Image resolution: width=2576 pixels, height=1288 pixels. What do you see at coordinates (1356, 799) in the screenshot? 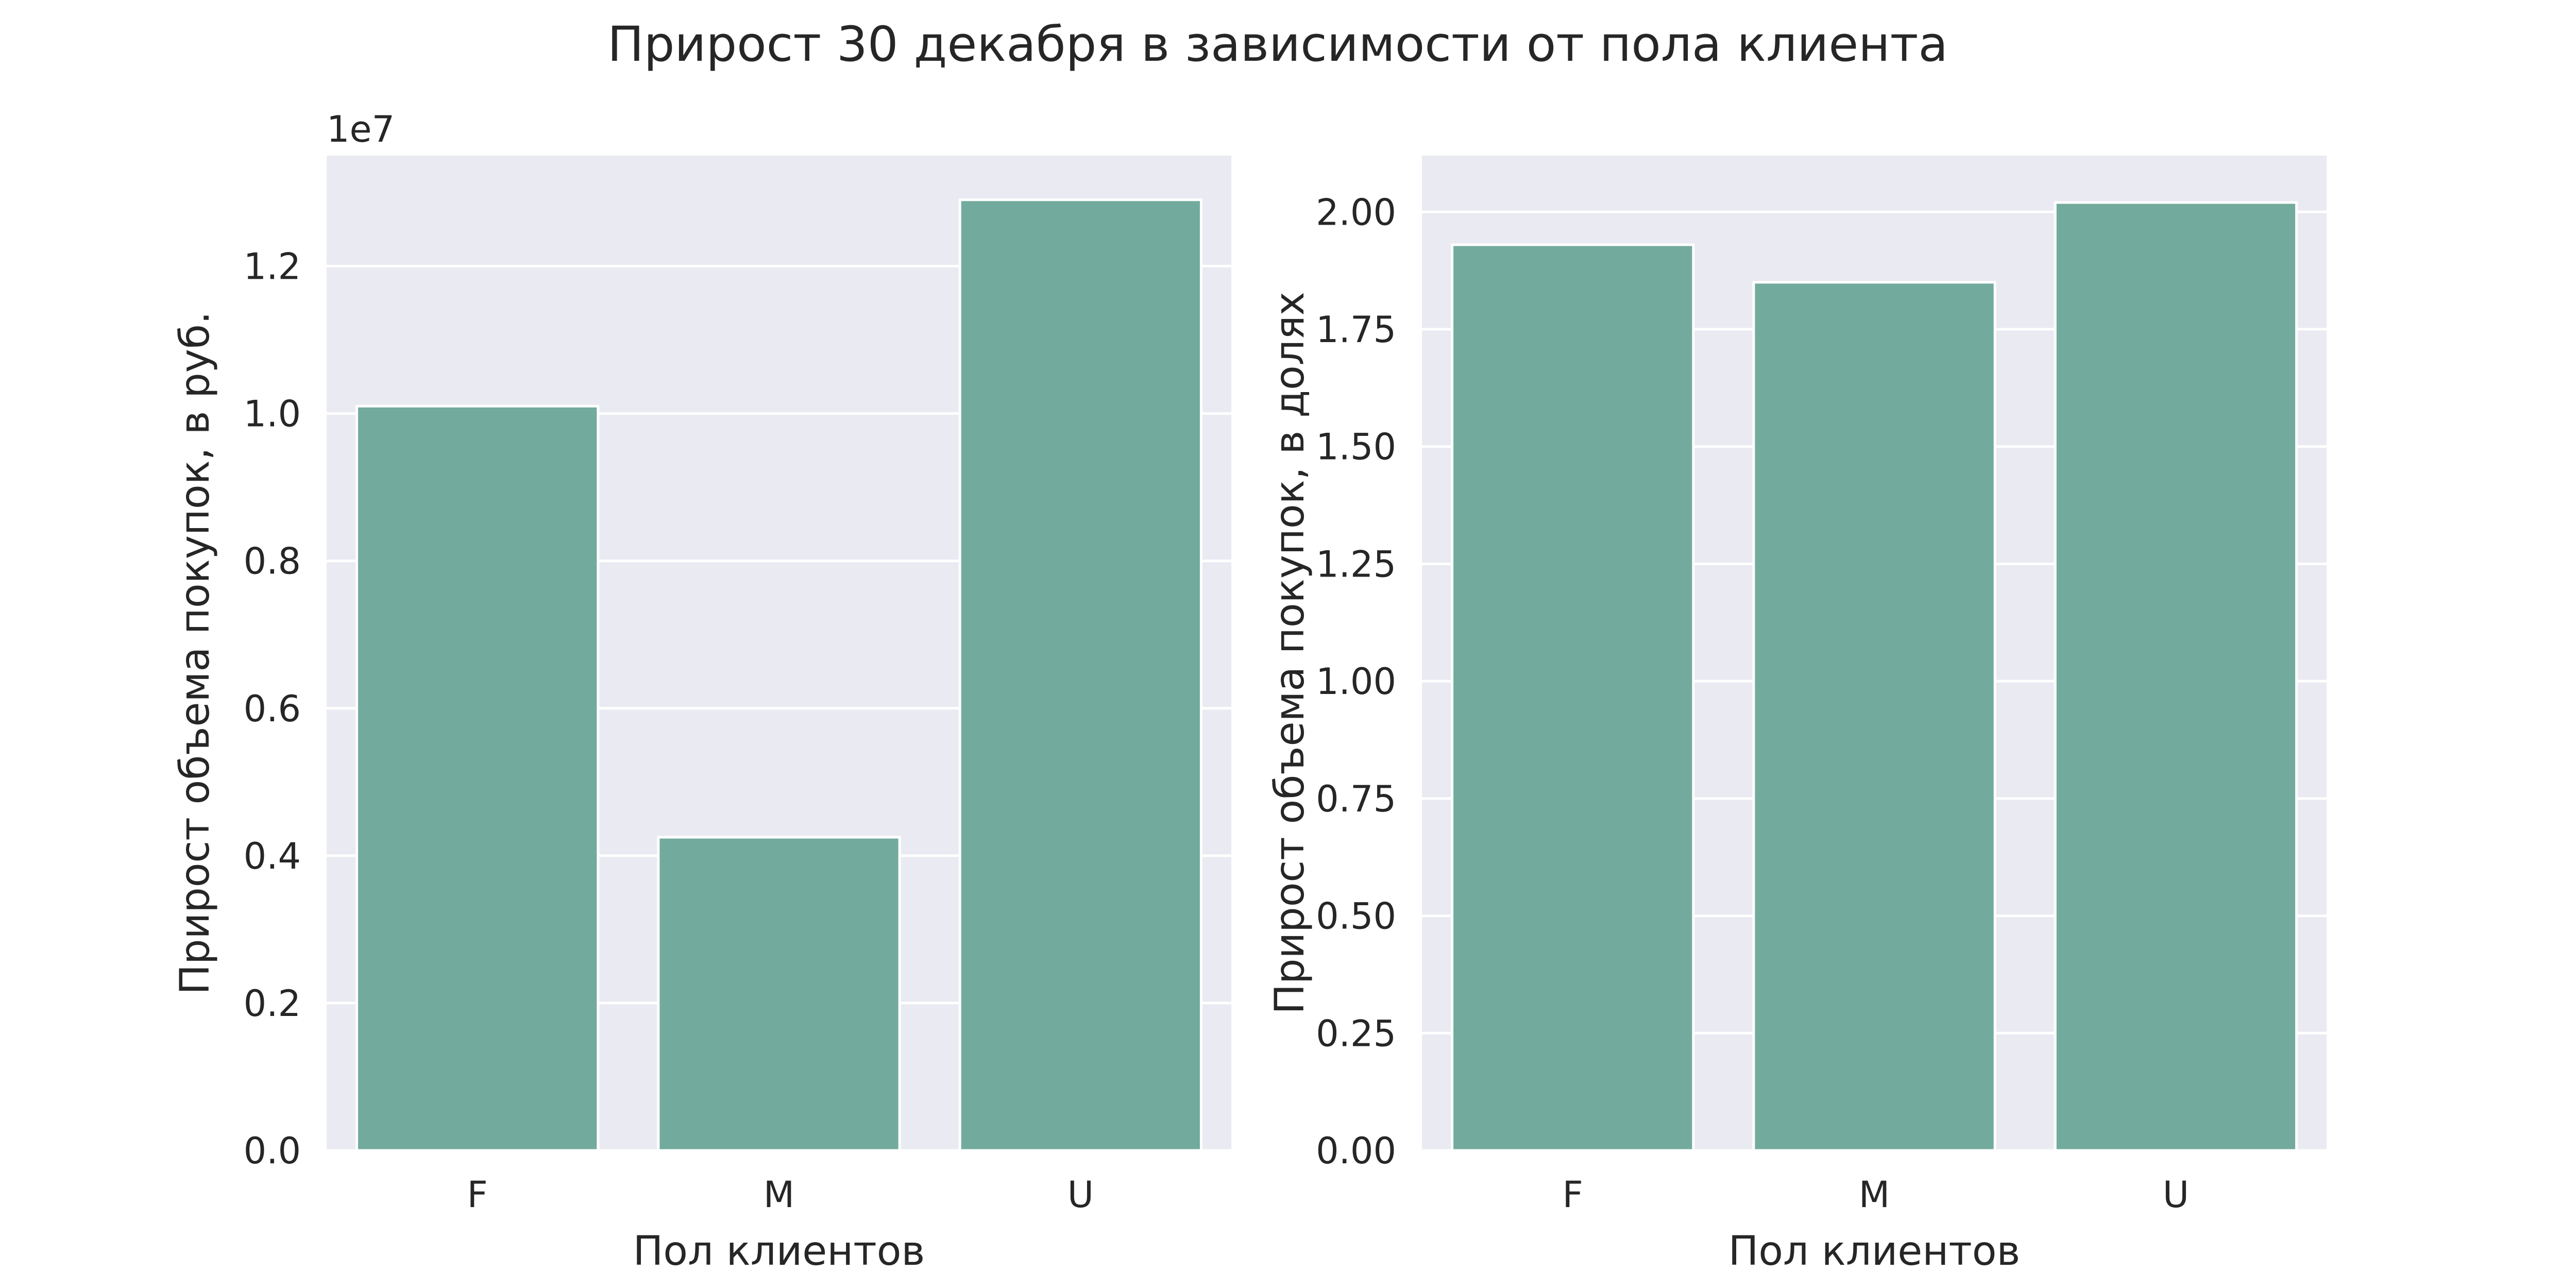
I see `y-tick-label: 0.75` at bounding box center [1356, 799].